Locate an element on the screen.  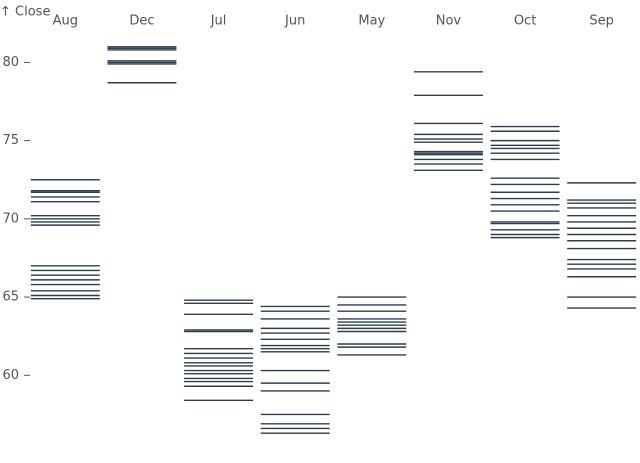
y-tick-label: 60 is located at coordinates (10, 375).